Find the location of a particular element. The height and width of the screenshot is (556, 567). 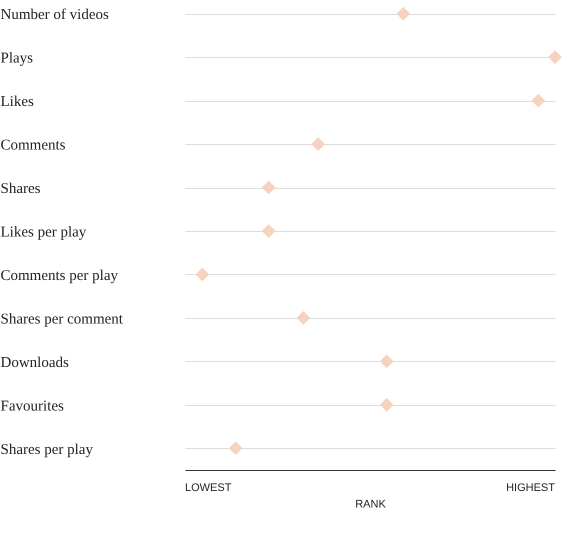

y-tick-label: Likes is located at coordinates (17, 102).